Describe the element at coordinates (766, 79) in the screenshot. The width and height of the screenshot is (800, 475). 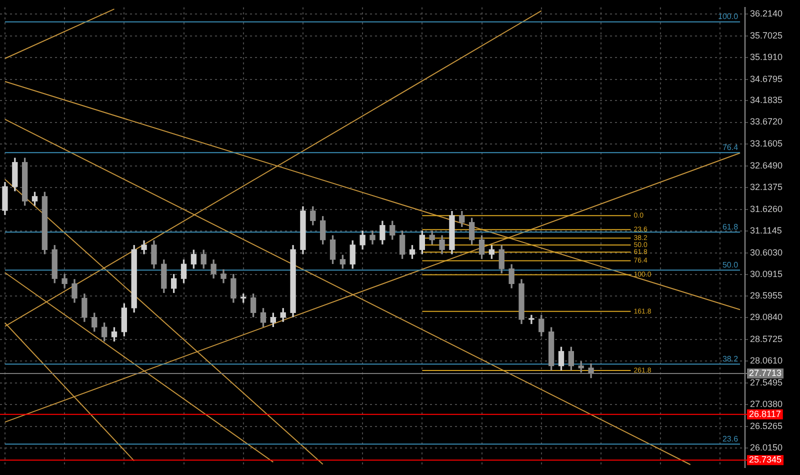
I see `y-tick-label: 34.6795` at that location.